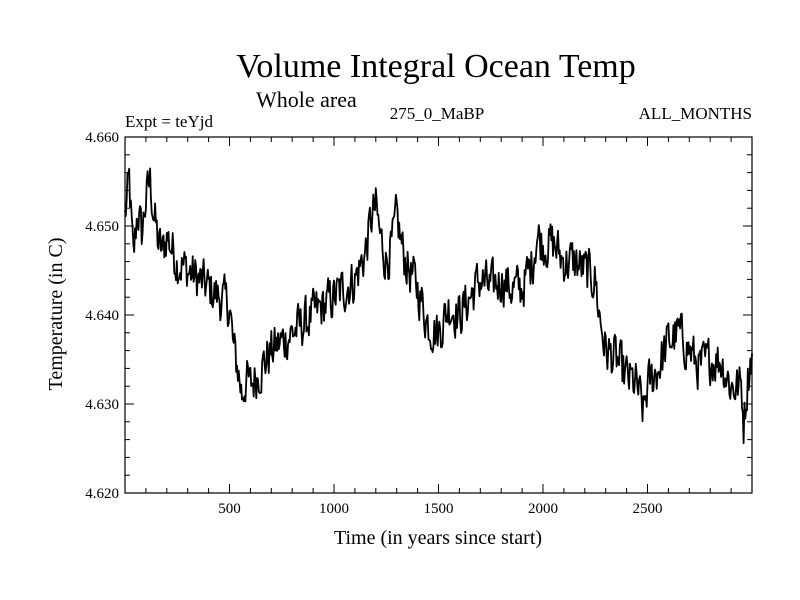 The image size is (800, 600). What do you see at coordinates (229, 509) in the screenshot?
I see `x-tick-label: 500` at bounding box center [229, 509].